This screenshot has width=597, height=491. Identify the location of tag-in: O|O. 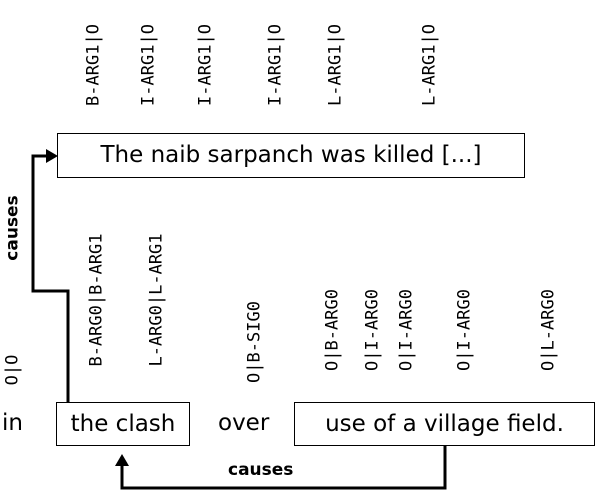
(12, 370).